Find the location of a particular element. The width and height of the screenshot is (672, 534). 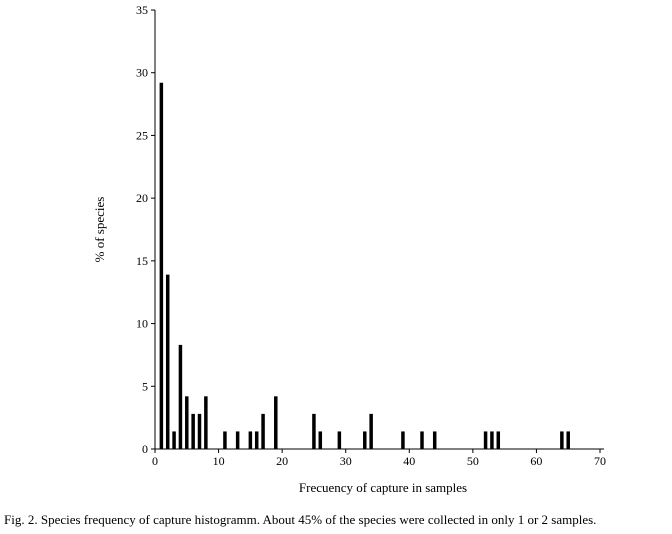

x-tick-label: 50 is located at coordinates (473, 461).